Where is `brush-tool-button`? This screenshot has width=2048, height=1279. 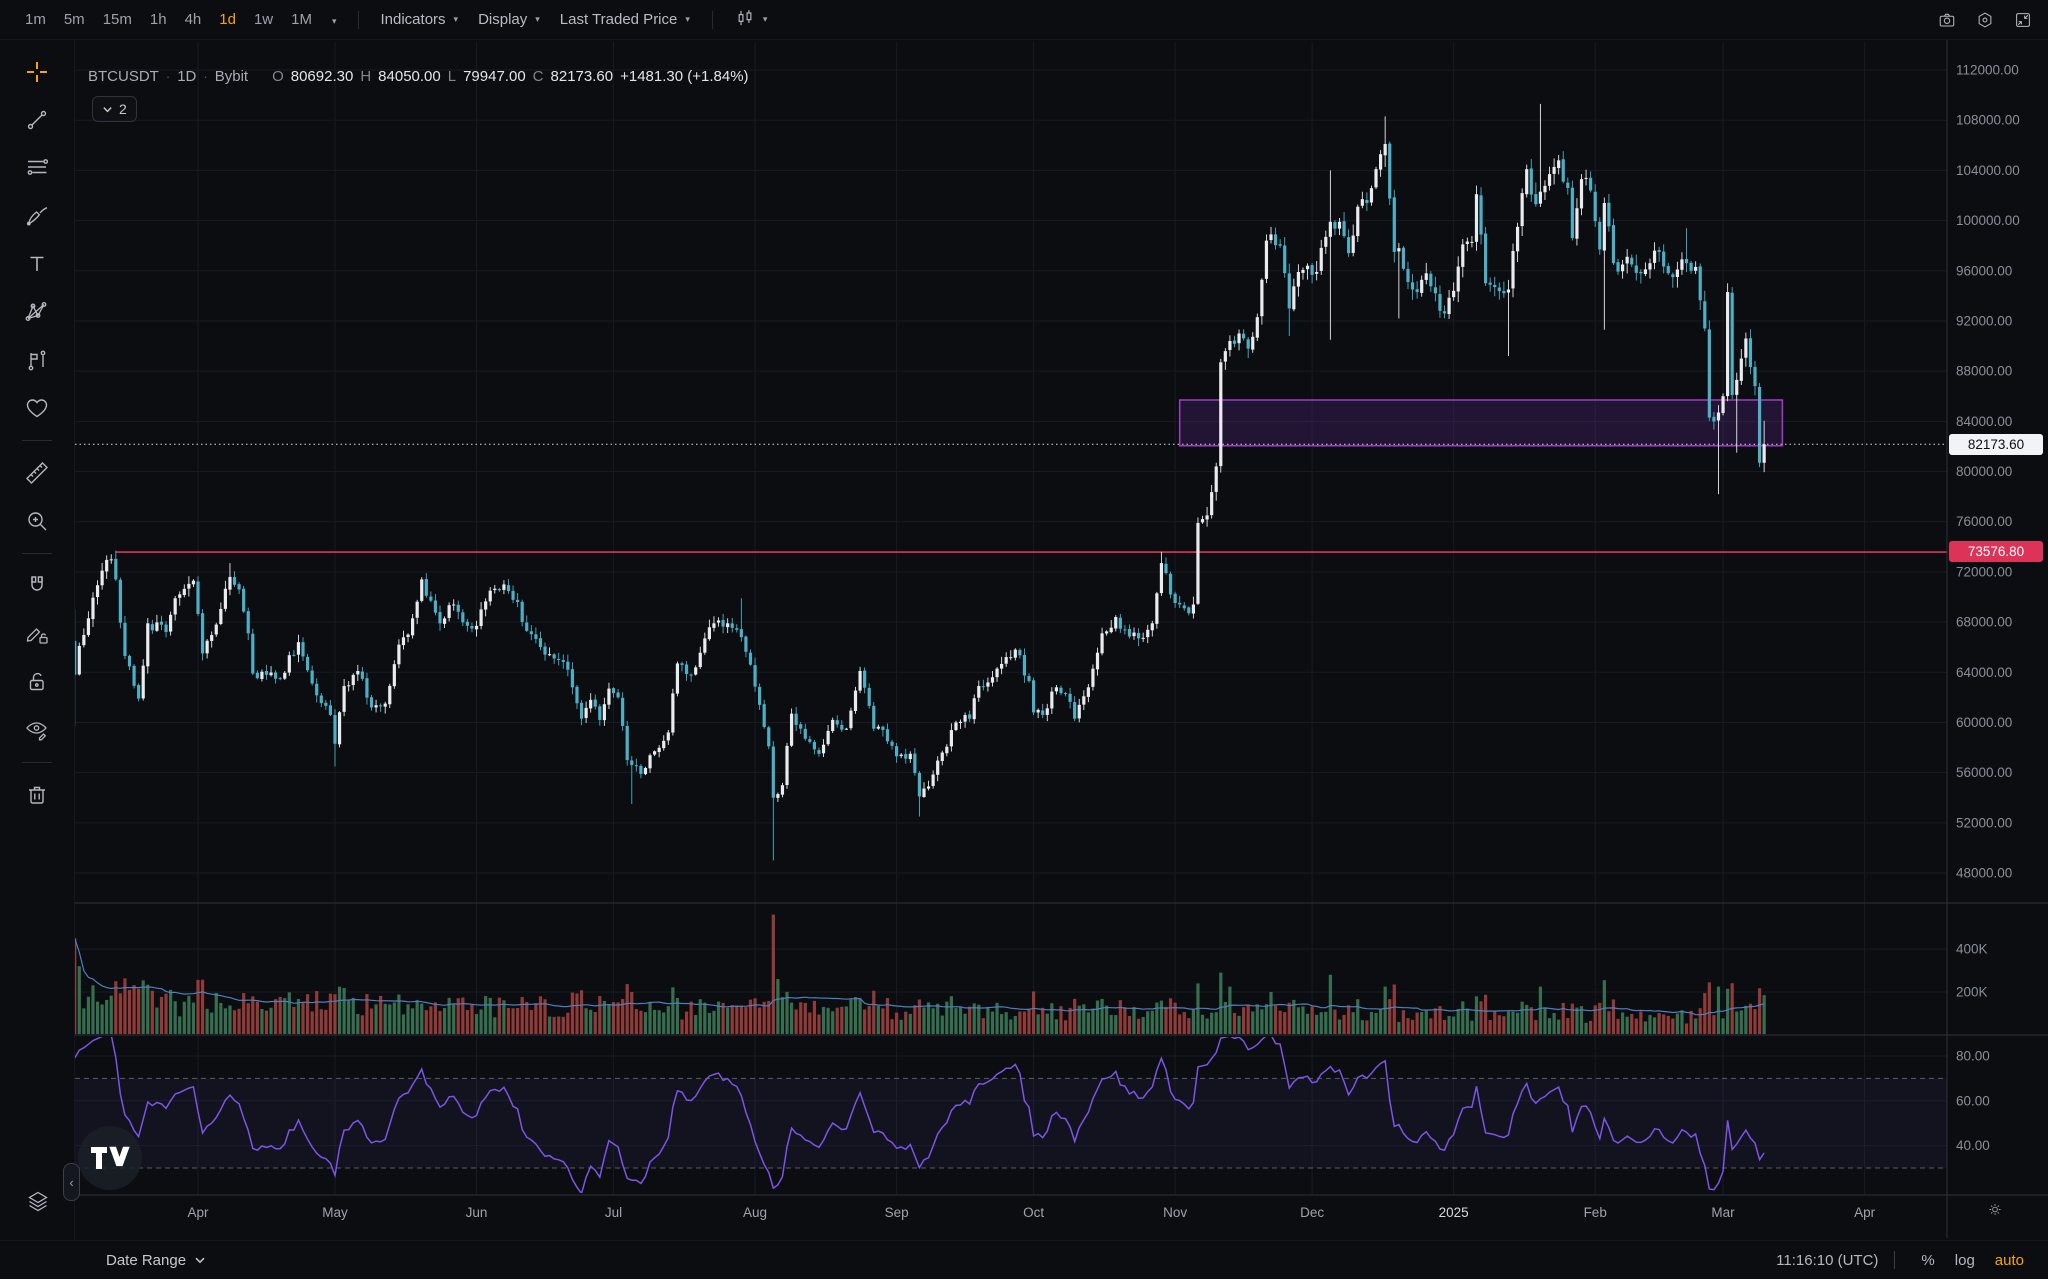
brush-tool-button is located at coordinates (37, 216).